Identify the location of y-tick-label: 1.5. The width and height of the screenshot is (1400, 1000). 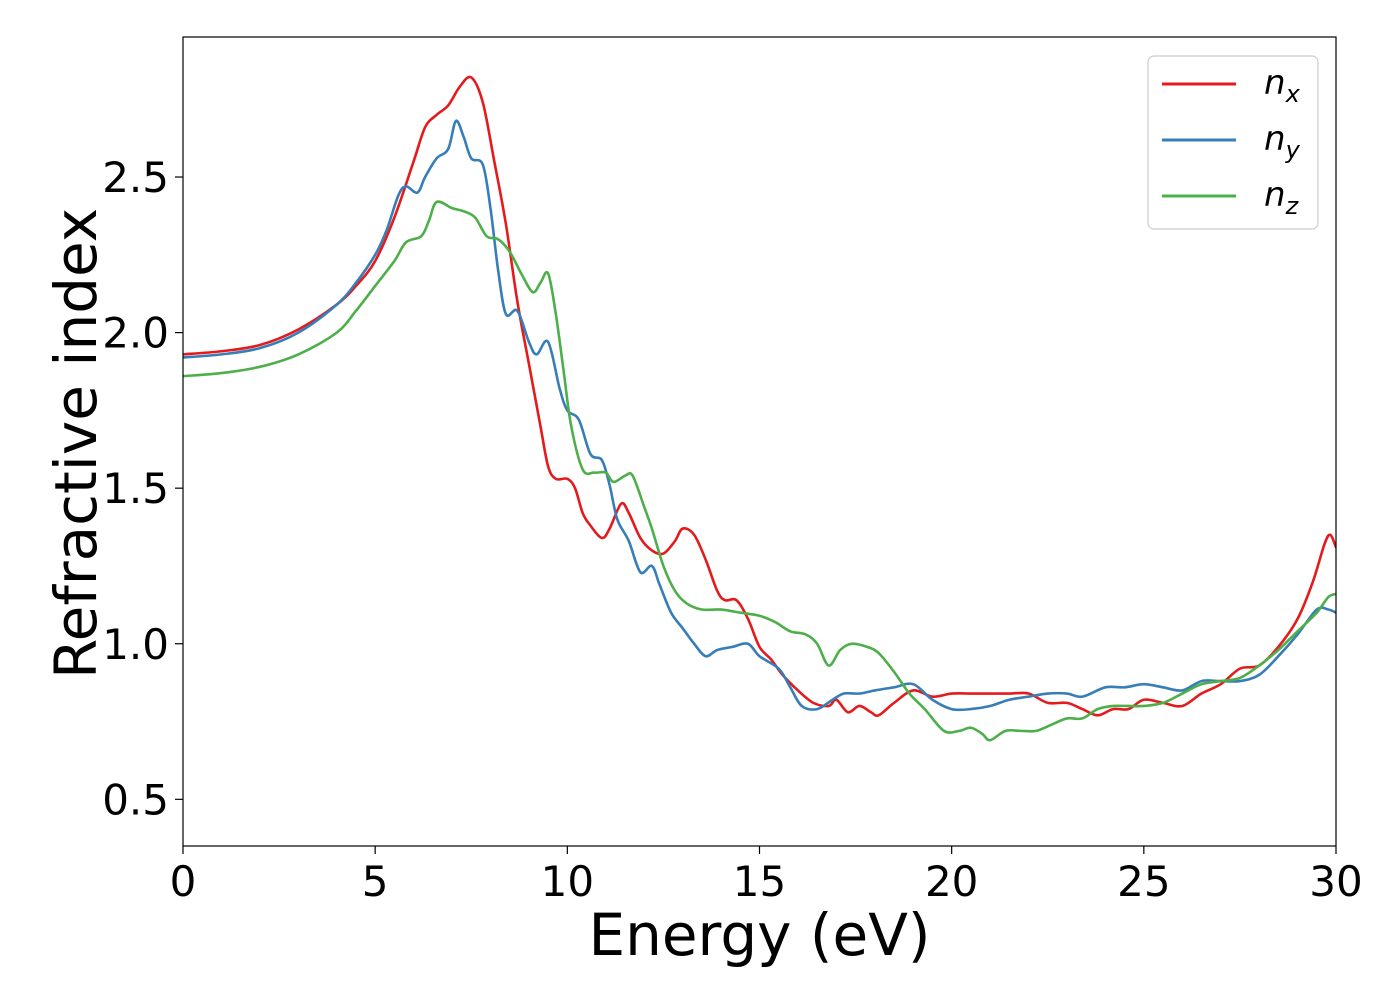
(135, 488).